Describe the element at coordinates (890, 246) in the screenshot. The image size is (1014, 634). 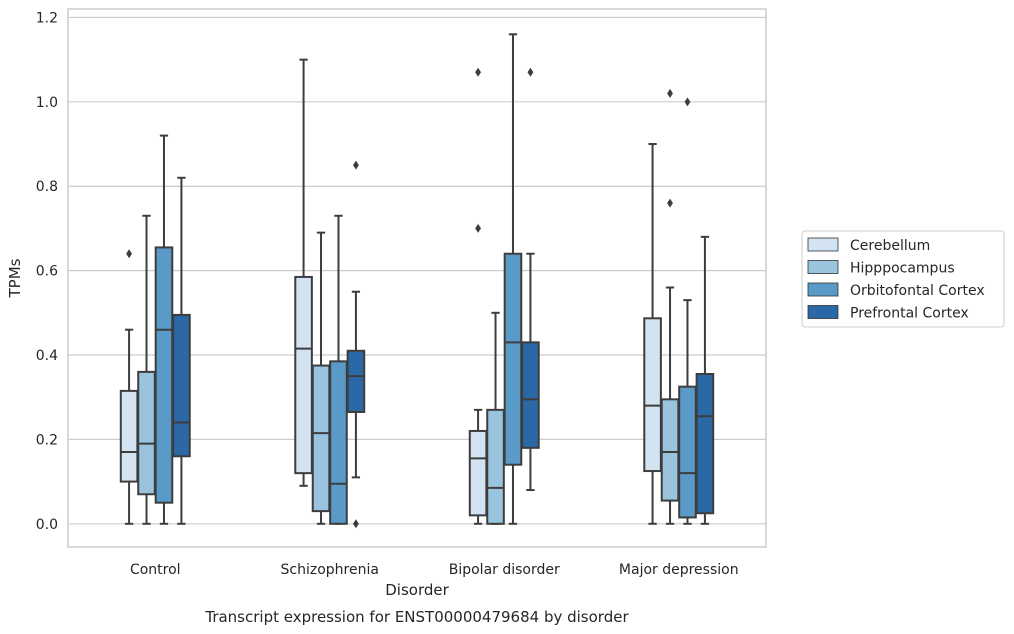
I see `legend-label: Cerebellum` at that location.